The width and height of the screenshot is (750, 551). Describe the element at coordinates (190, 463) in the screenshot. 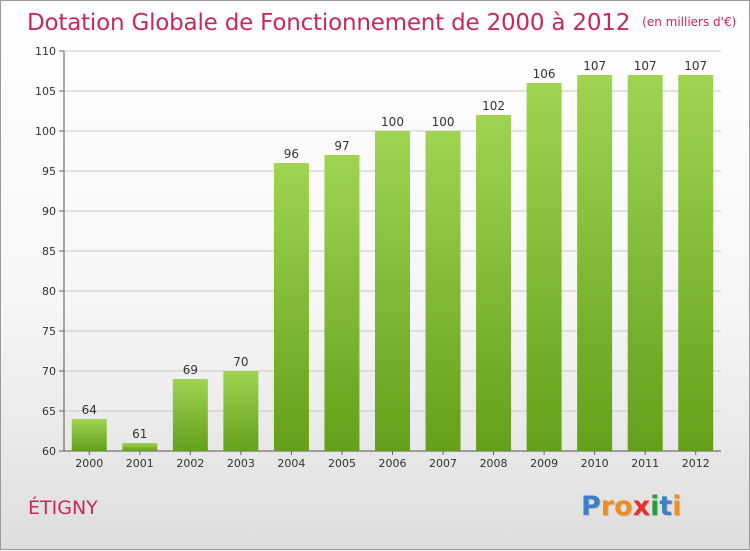

I see `x-tick-label: 2002` at that location.